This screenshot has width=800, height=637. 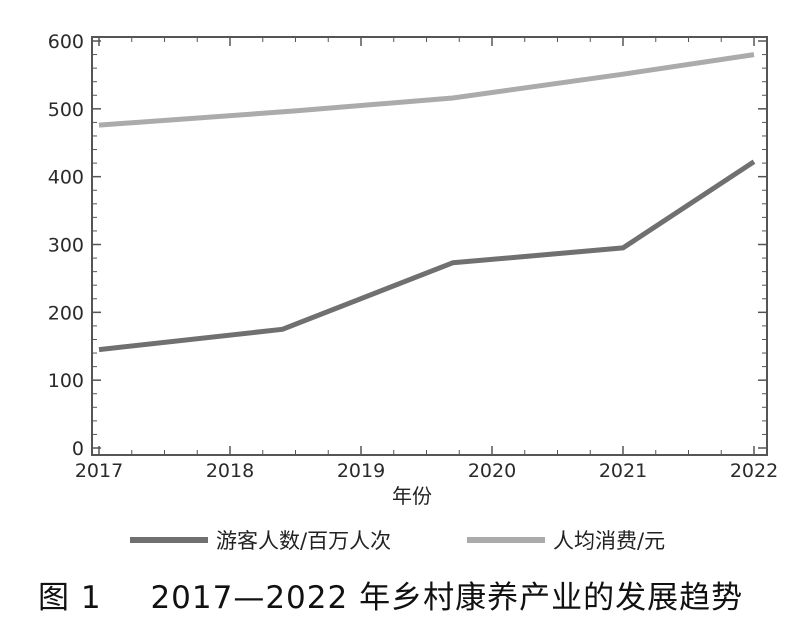 I want to click on y-tick-label: 400, so click(x=66, y=178).